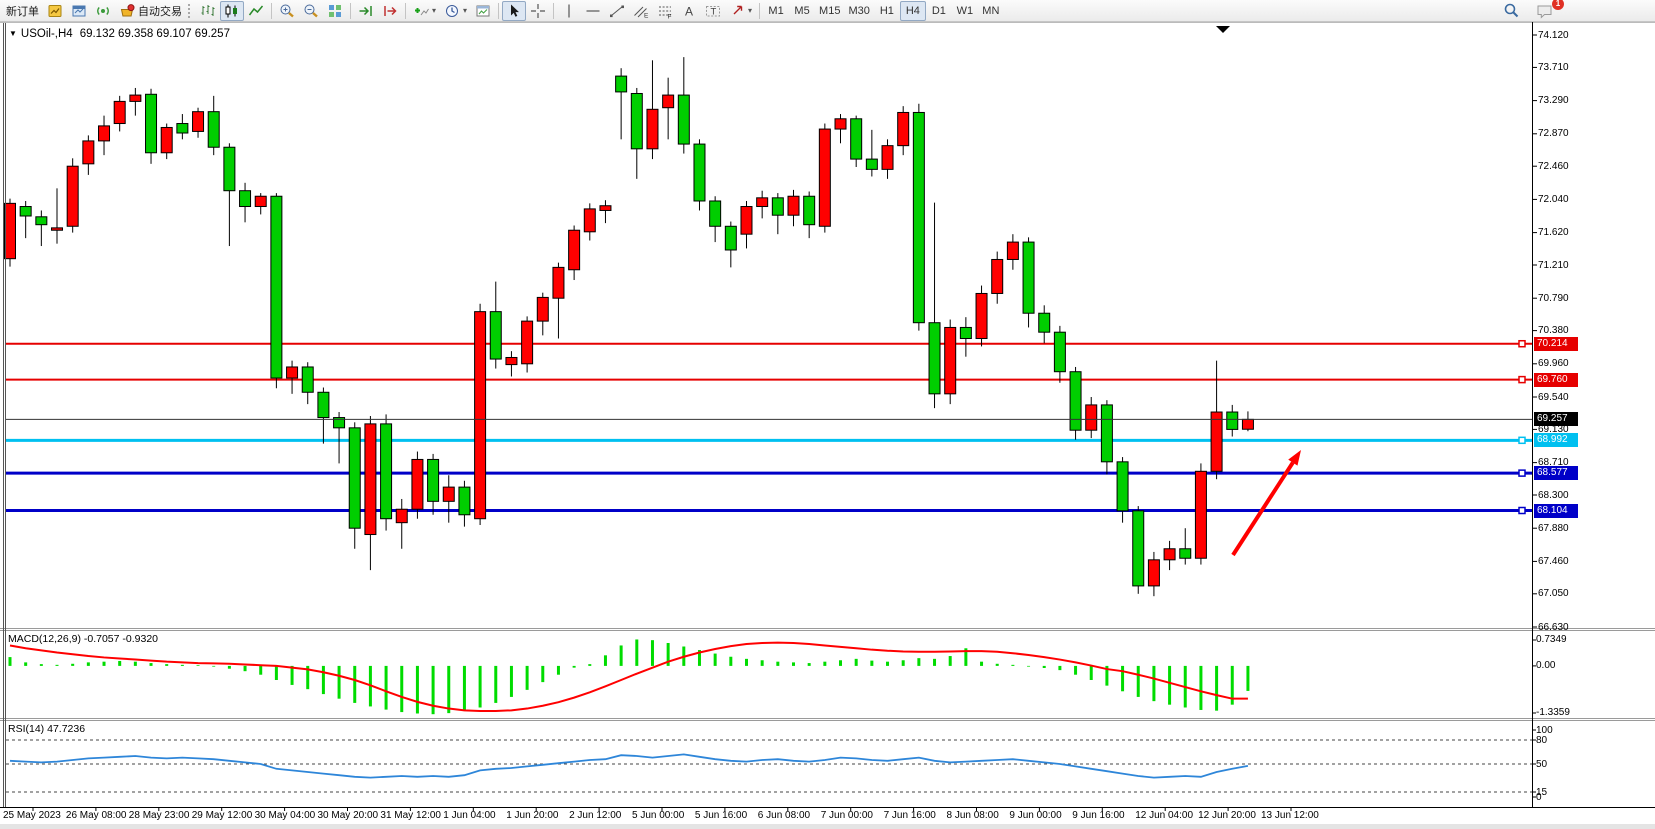 The image size is (1655, 829). What do you see at coordinates (121, 639) in the screenshot?
I see `macd-values: -0.7057 -0.9320` at bounding box center [121, 639].